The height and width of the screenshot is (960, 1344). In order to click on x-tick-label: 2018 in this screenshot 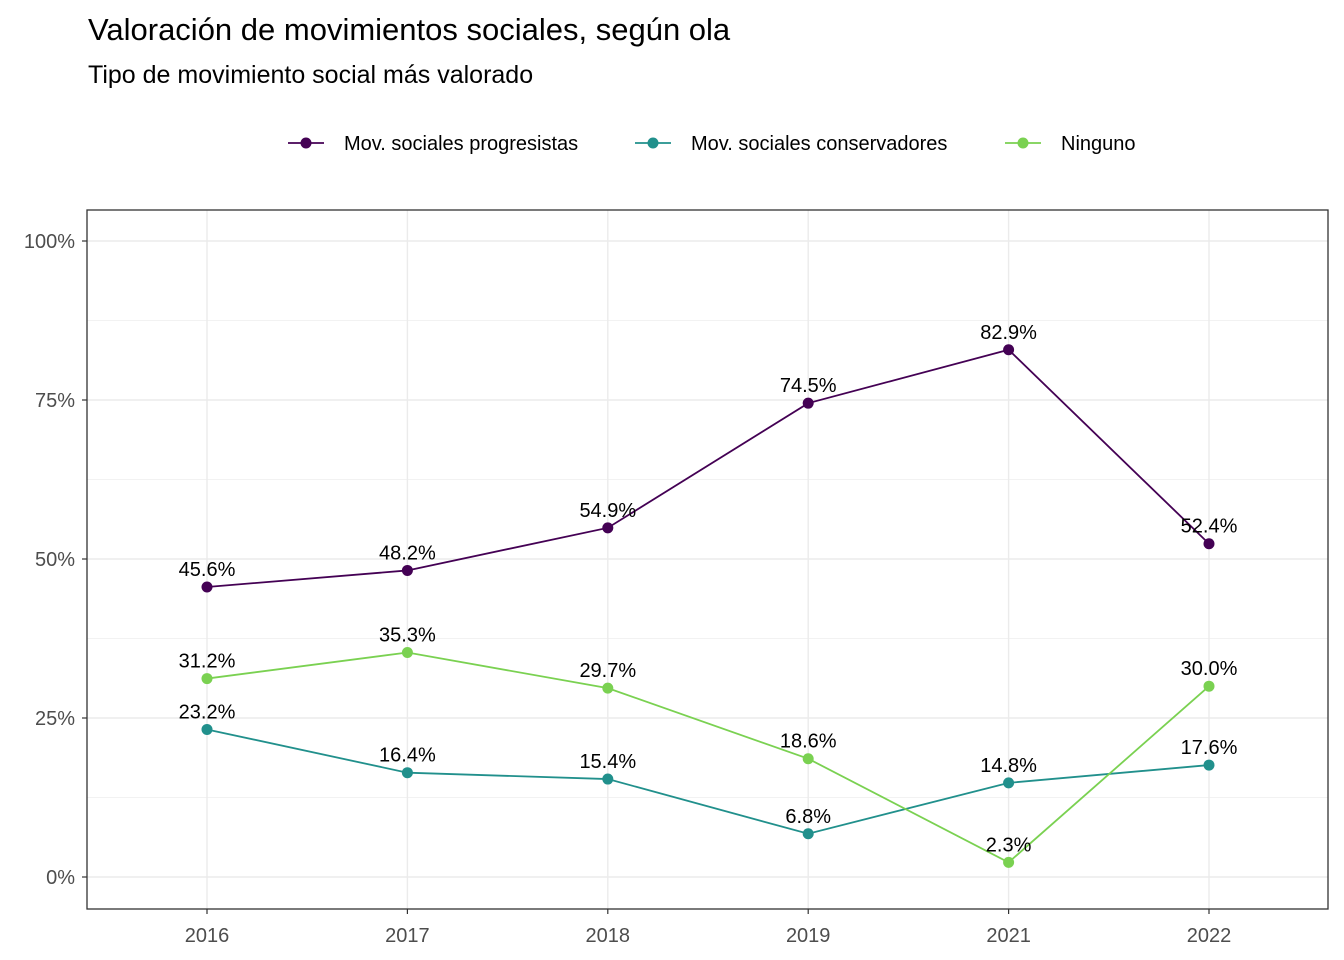, I will do `click(608, 936)`.